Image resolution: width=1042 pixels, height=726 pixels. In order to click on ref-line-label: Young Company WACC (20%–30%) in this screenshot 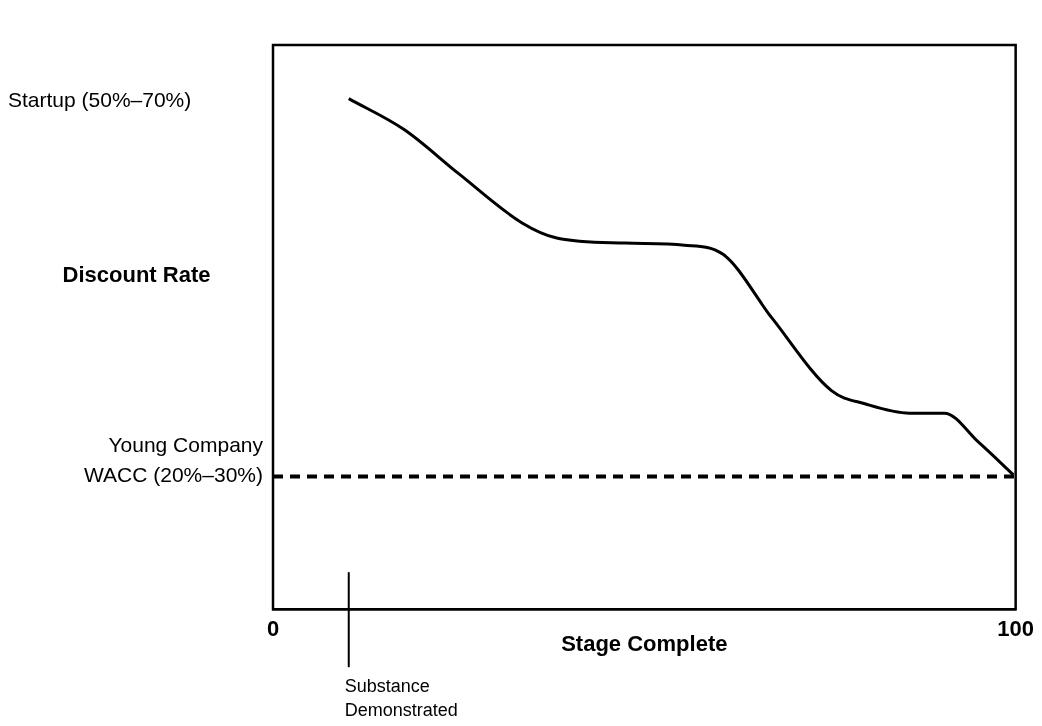, I will do `click(174, 460)`.